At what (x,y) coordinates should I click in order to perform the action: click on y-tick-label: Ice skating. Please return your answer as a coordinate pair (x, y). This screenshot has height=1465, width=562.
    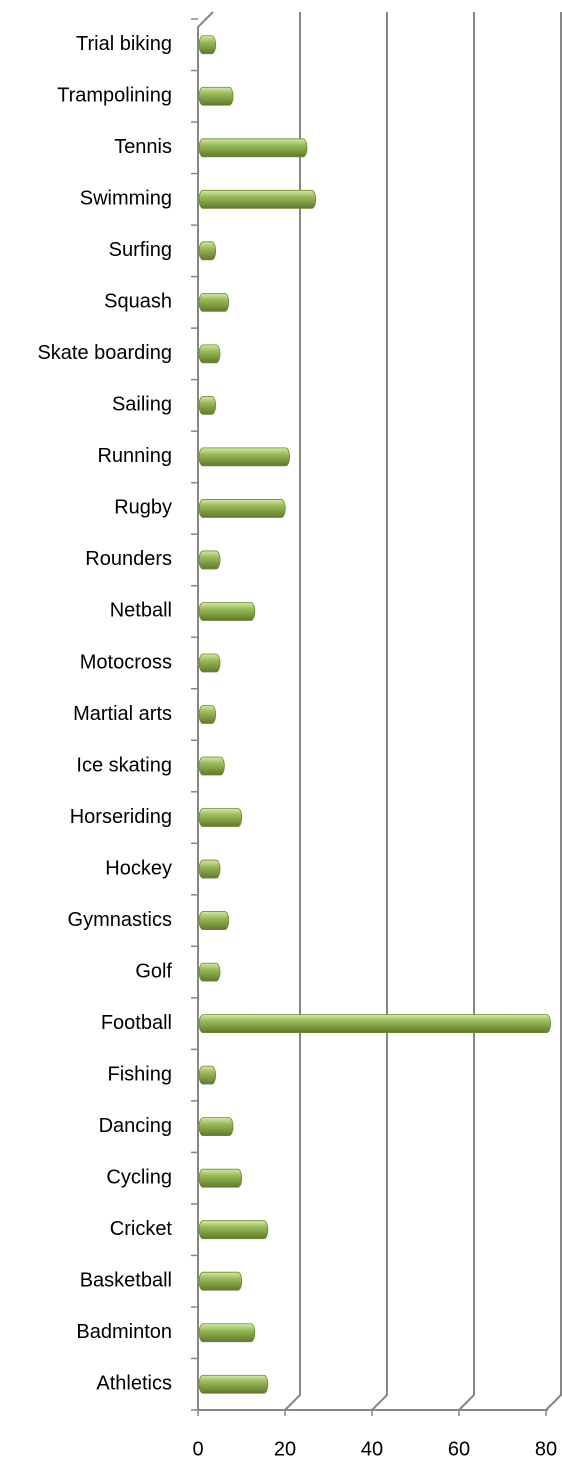
    Looking at the image, I should click on (124, 765).